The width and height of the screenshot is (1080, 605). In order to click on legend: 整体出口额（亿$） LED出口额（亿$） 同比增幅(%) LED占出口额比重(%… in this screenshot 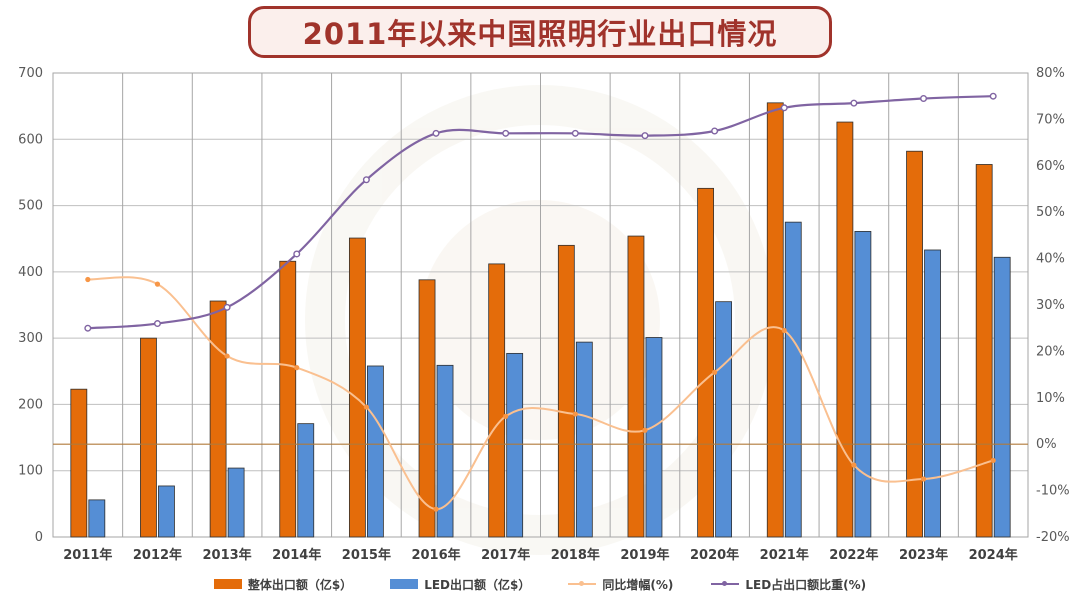, I will do `click(540, 584)`.